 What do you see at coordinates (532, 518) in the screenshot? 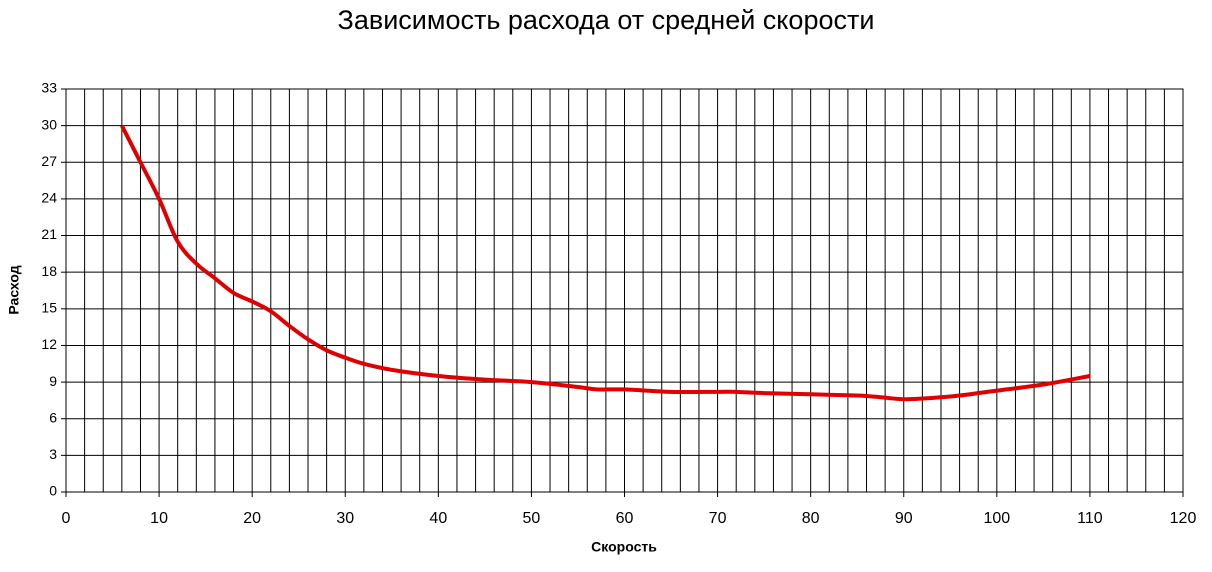
I see `x-tick-label: 50` at bounding box center [532, 518].